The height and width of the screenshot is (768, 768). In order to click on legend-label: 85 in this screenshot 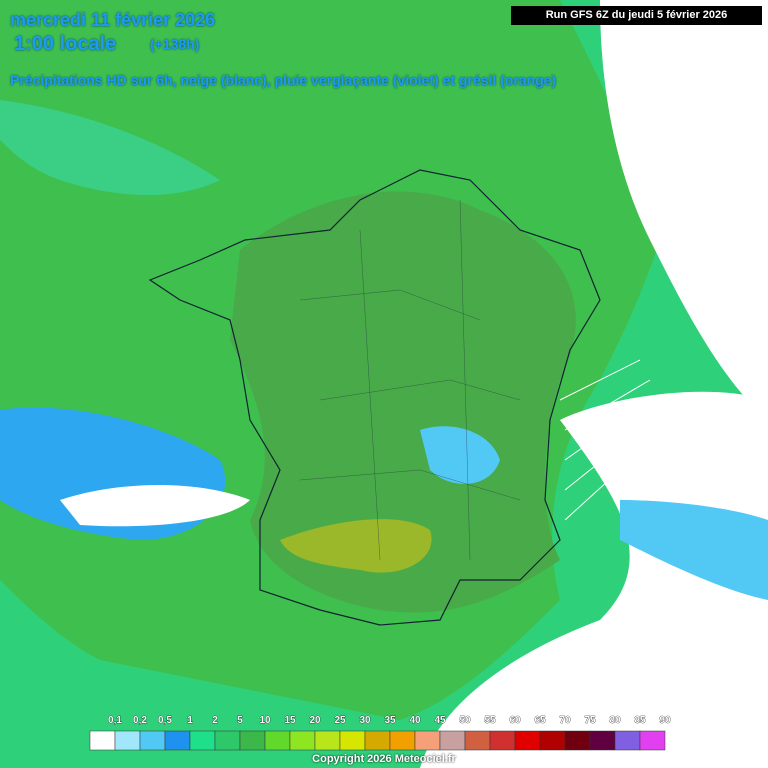, I will do `click(640, 720)`.